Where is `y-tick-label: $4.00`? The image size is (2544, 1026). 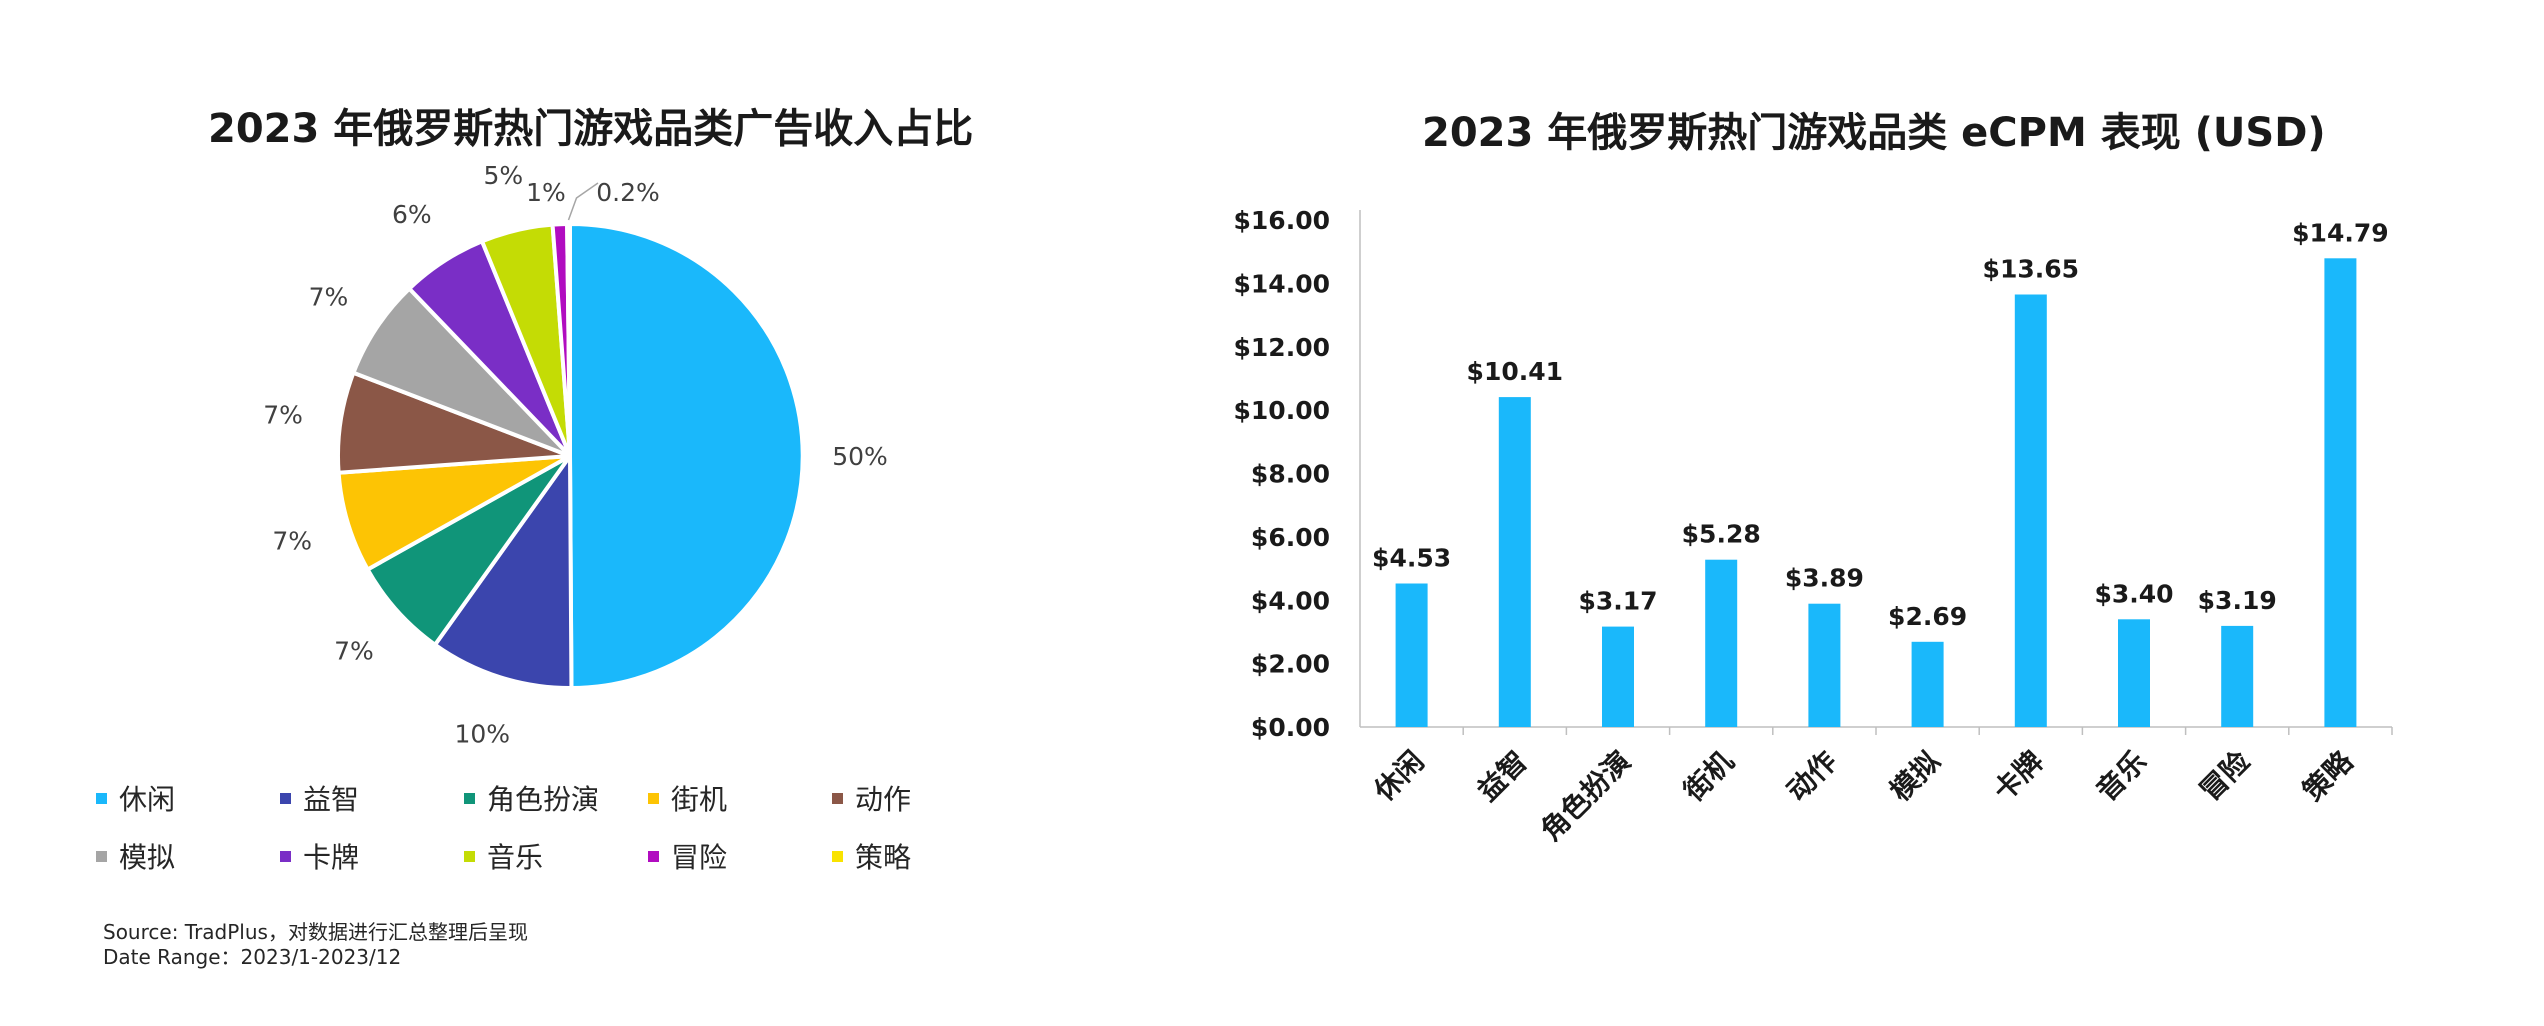 y-tick-label: $4.00 is located at coordinates (1290, 600).